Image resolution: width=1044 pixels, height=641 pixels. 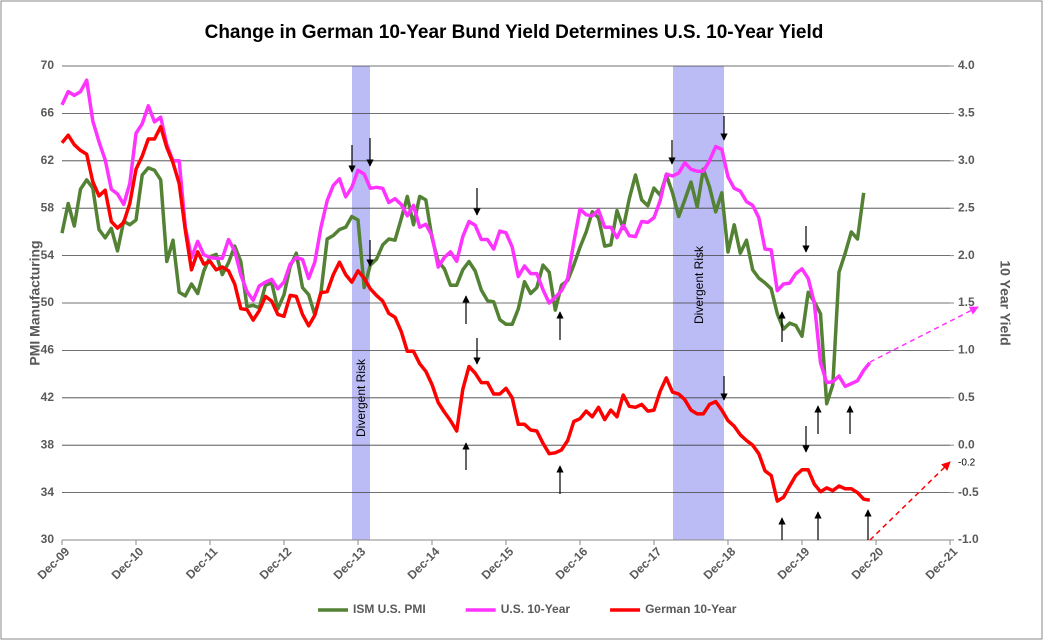 What do you see at coordinates (966, 113) in the screenshot?
I see `y2-tick-label: 3.5` at bounding box center [966, 113].